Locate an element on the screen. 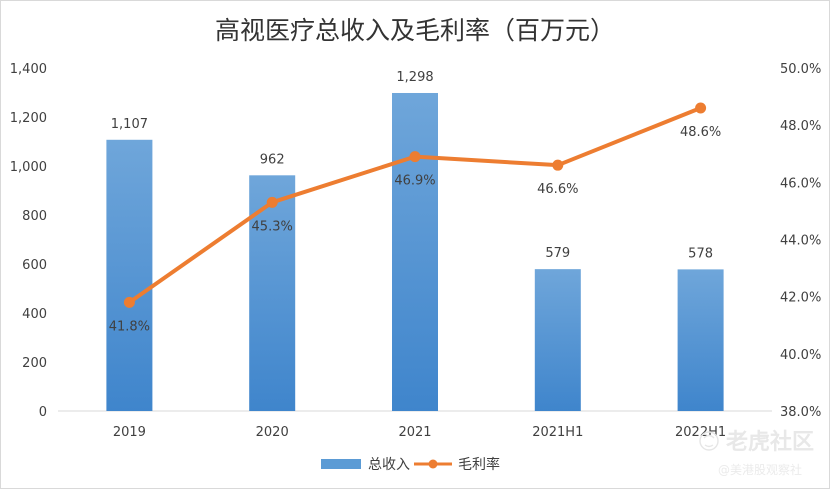  right-axis-ticks: 38.0% 40.0% 42.0% 44.0% 46.0% 48.0% 50.0% is located at coordinates (800, 241).